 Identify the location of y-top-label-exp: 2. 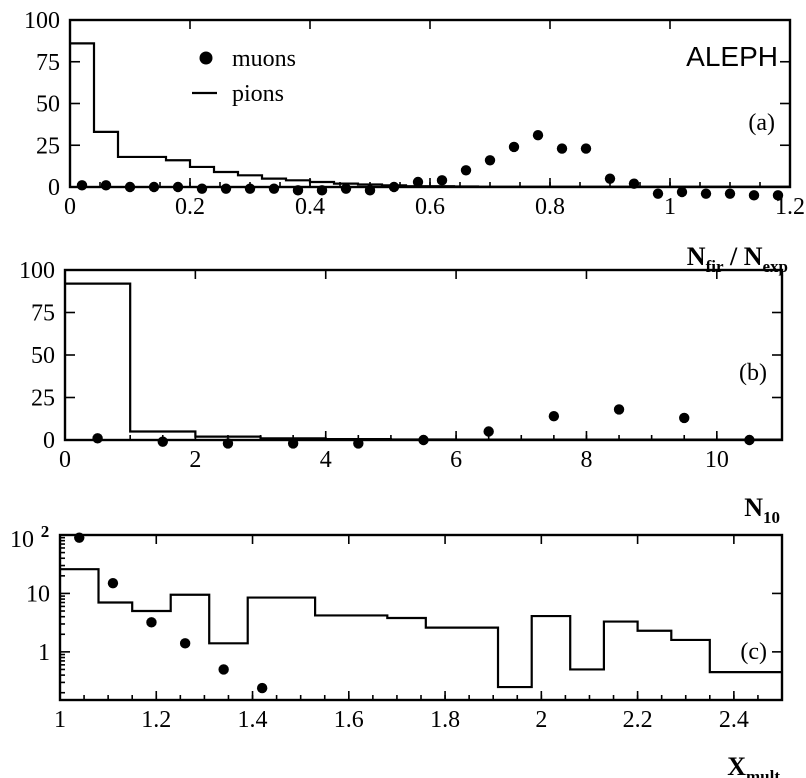
(45, 531).